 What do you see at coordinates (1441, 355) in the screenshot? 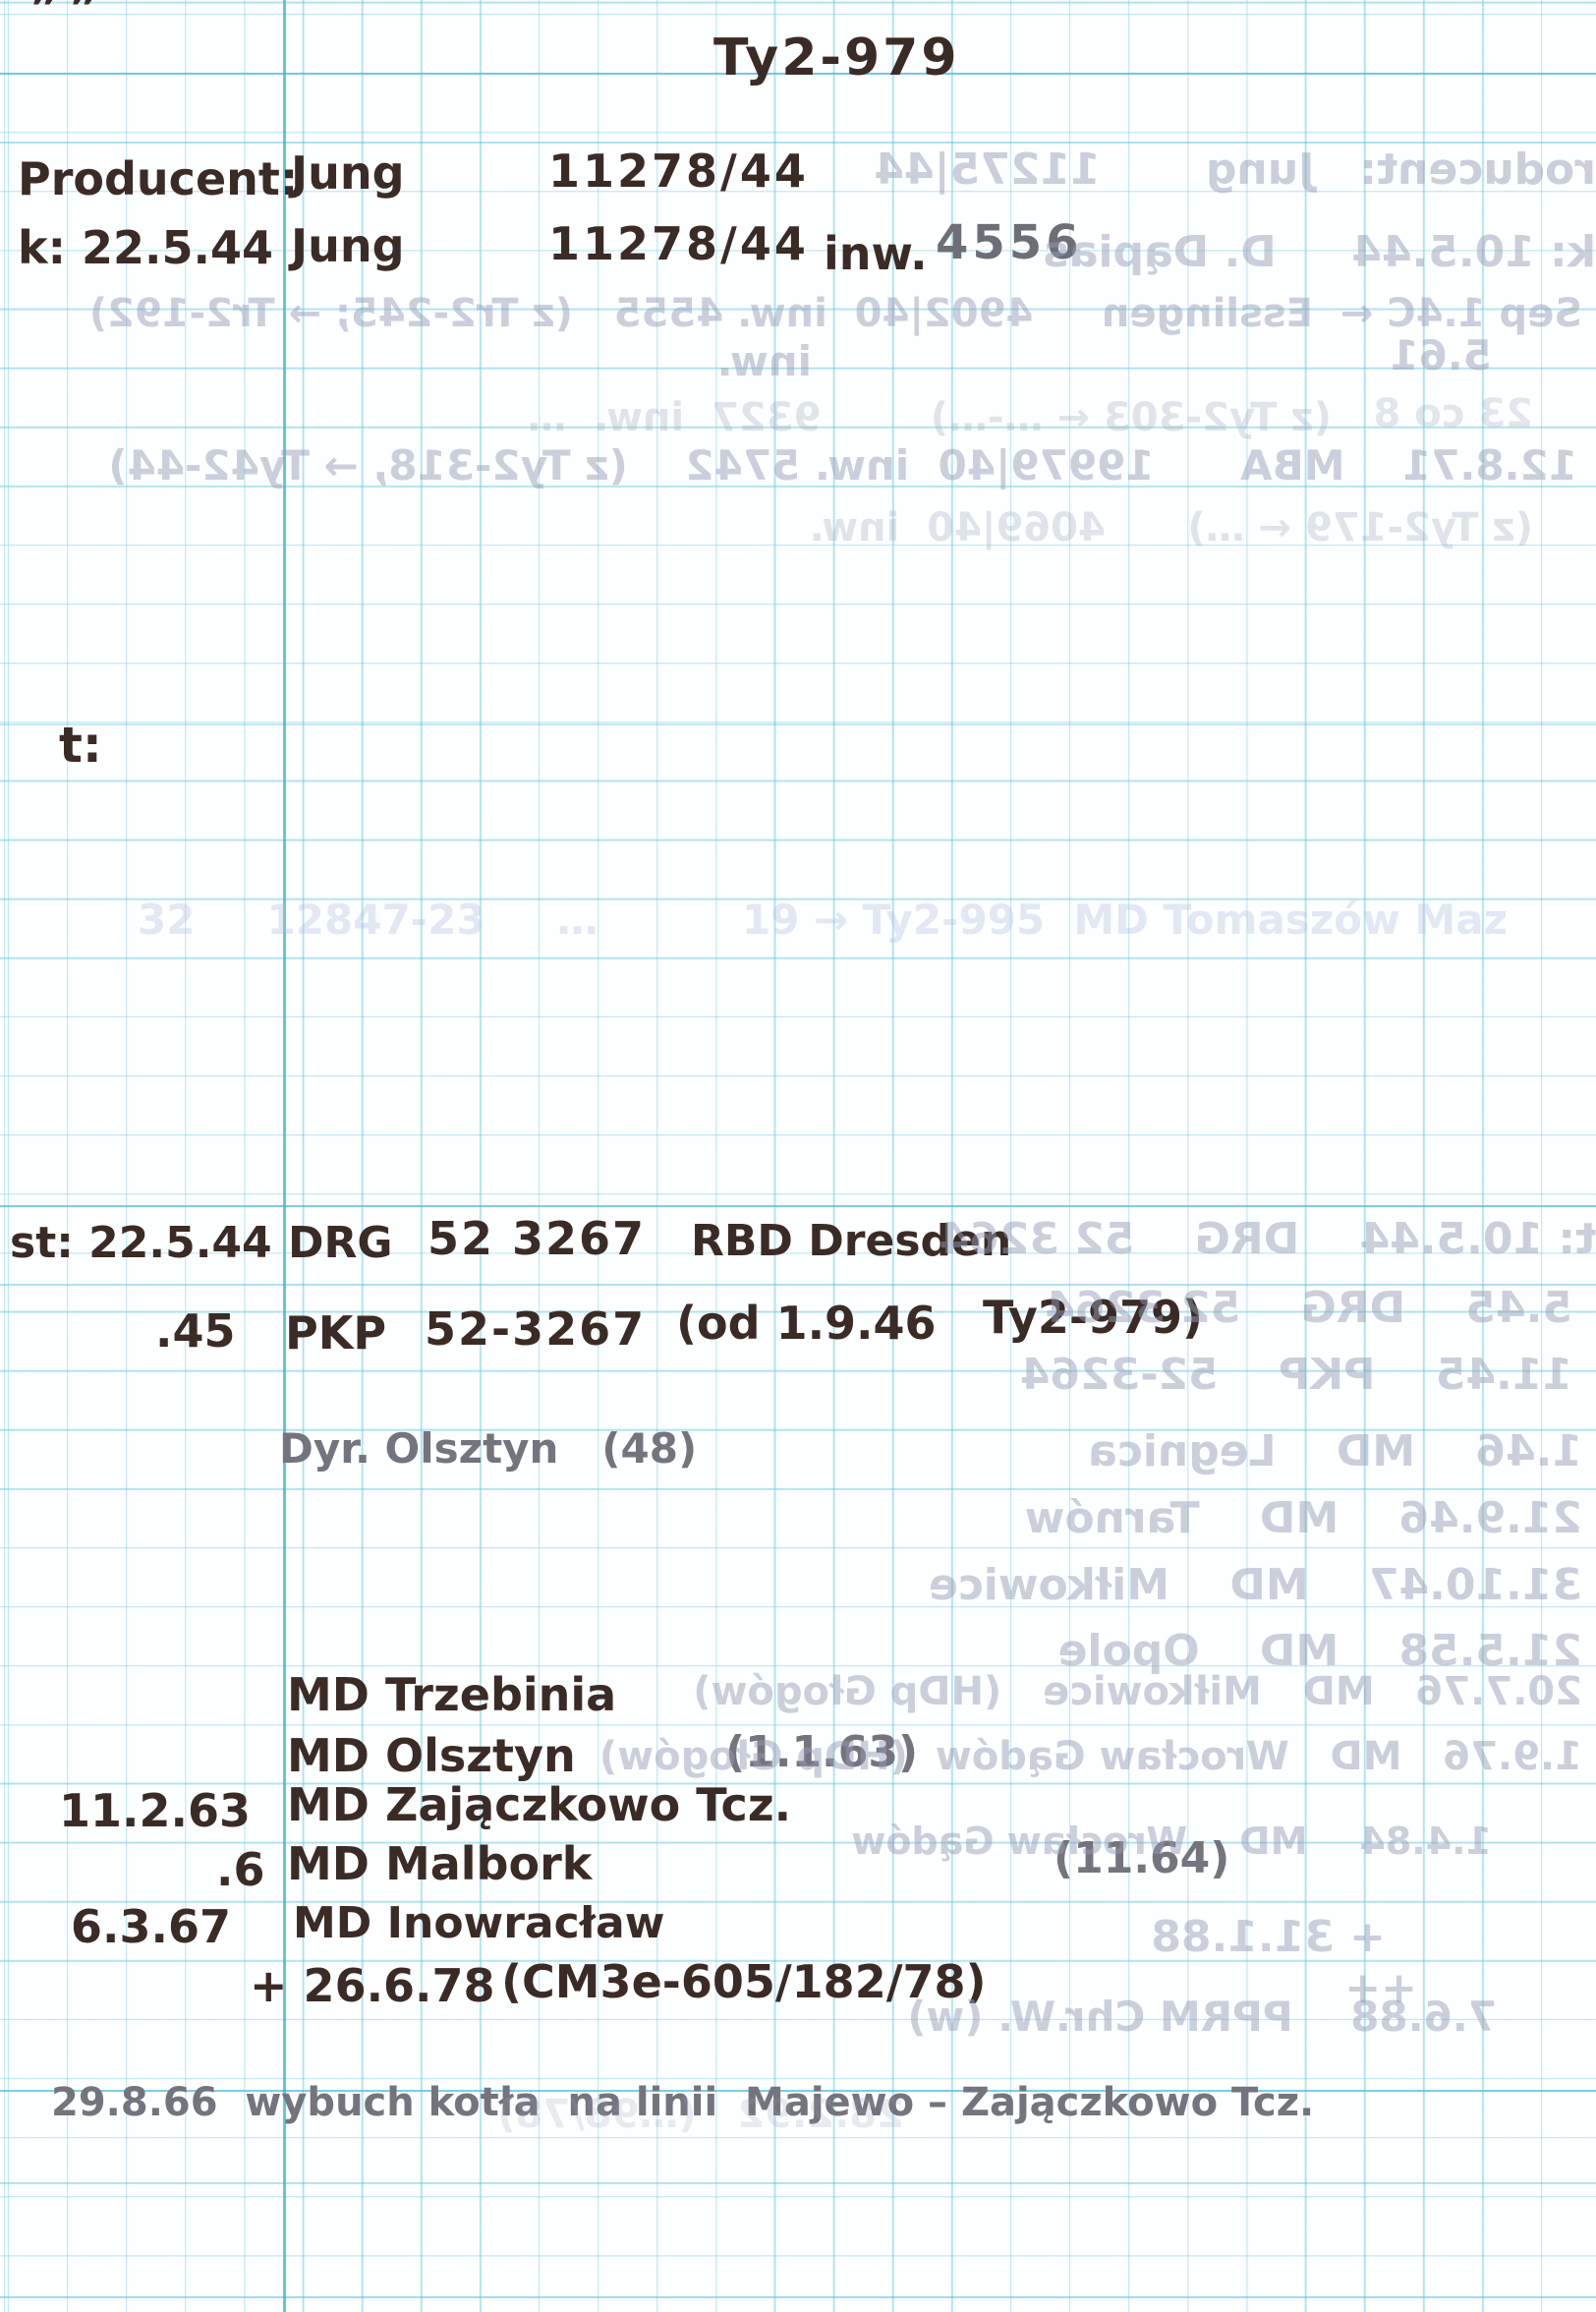
I see `bleed-561-fragment: 5.61` at bounding box center [1441, 355].